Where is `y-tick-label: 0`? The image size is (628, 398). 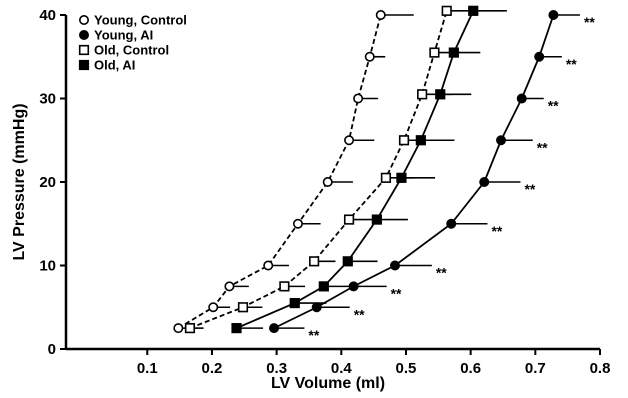
y-tick-label: 0 is located at coordinates (52, 349).